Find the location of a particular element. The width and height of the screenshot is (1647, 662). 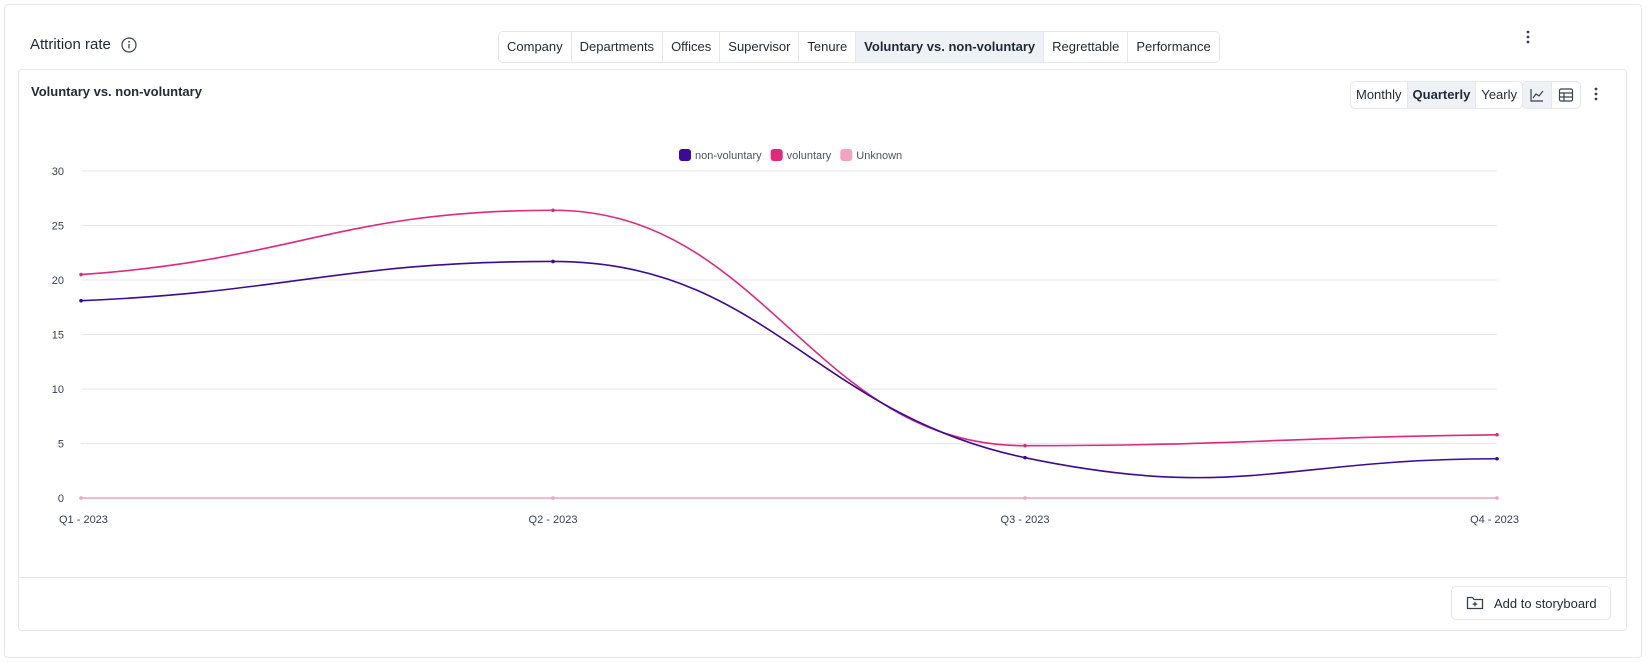

info-icon is located at coordinates (129, 44).